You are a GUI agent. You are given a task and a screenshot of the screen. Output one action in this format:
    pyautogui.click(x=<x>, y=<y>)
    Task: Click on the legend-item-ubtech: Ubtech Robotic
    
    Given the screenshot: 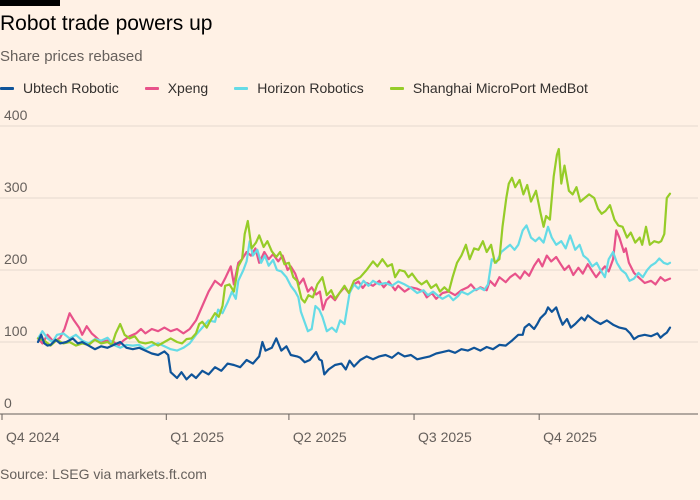 What is the action you would take?
    pyautogui.click(x=59, y=88)
    